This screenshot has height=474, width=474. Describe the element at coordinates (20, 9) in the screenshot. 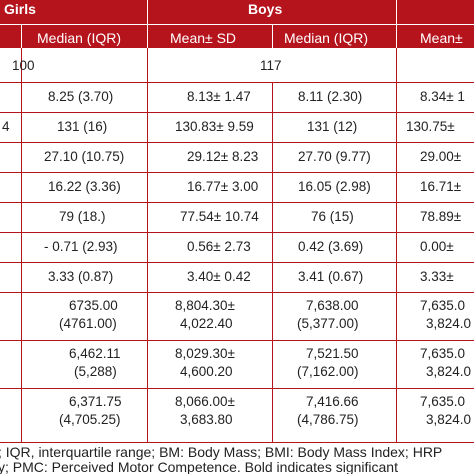

I see `girls-group-label: Girls` at that location.